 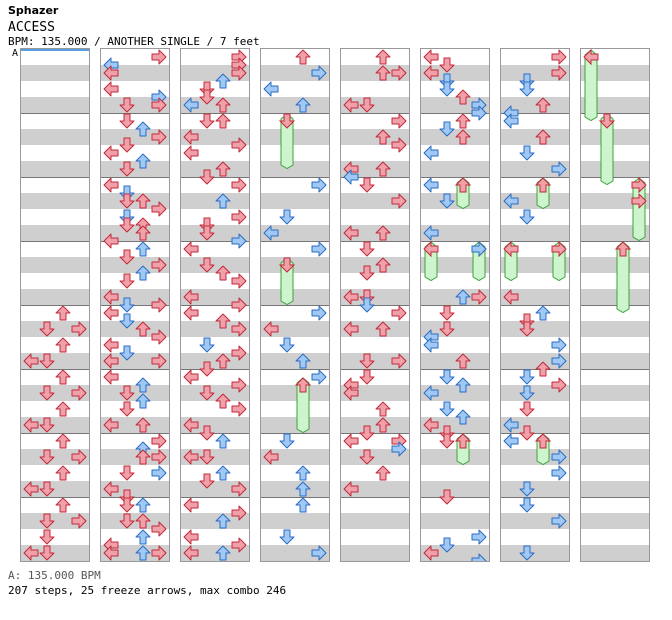 I want to click on bpm-marker: A, so click(x=15, y=53).